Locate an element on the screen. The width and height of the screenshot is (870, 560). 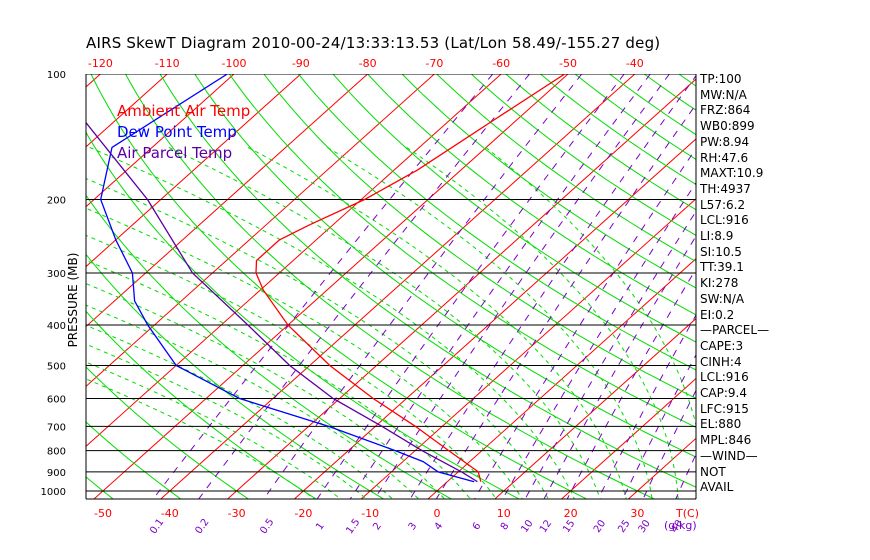
mixing-ratio-tick-label: 15 is located at coordinates (569, 526).